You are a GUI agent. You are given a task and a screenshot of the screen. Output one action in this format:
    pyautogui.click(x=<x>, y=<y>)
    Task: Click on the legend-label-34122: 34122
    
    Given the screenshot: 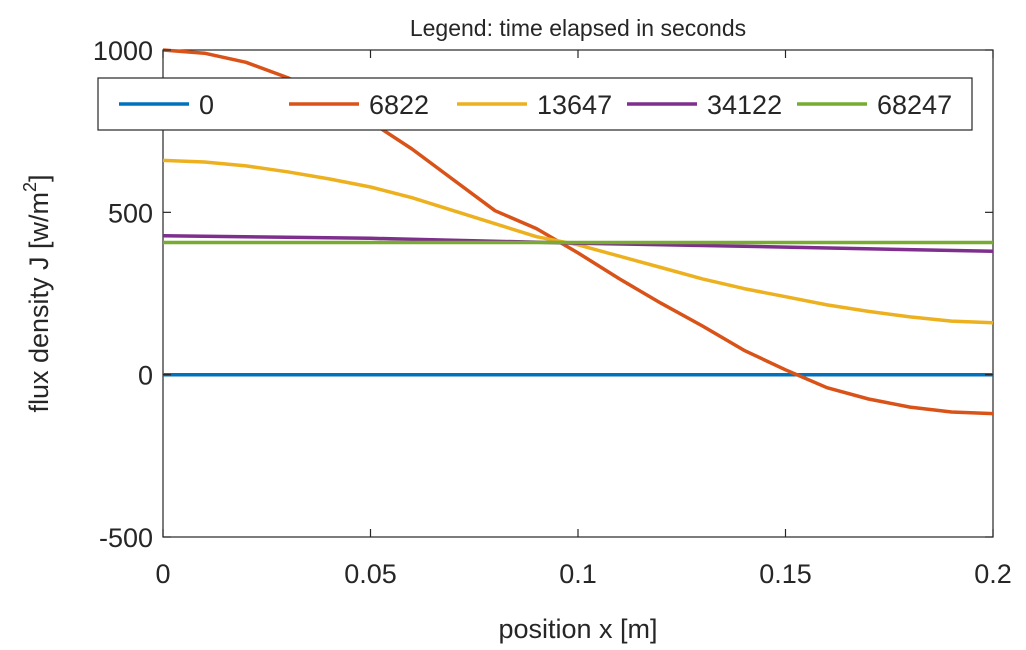 What is the action you would take?
    pyautogui.click(x=744, y=105)
    